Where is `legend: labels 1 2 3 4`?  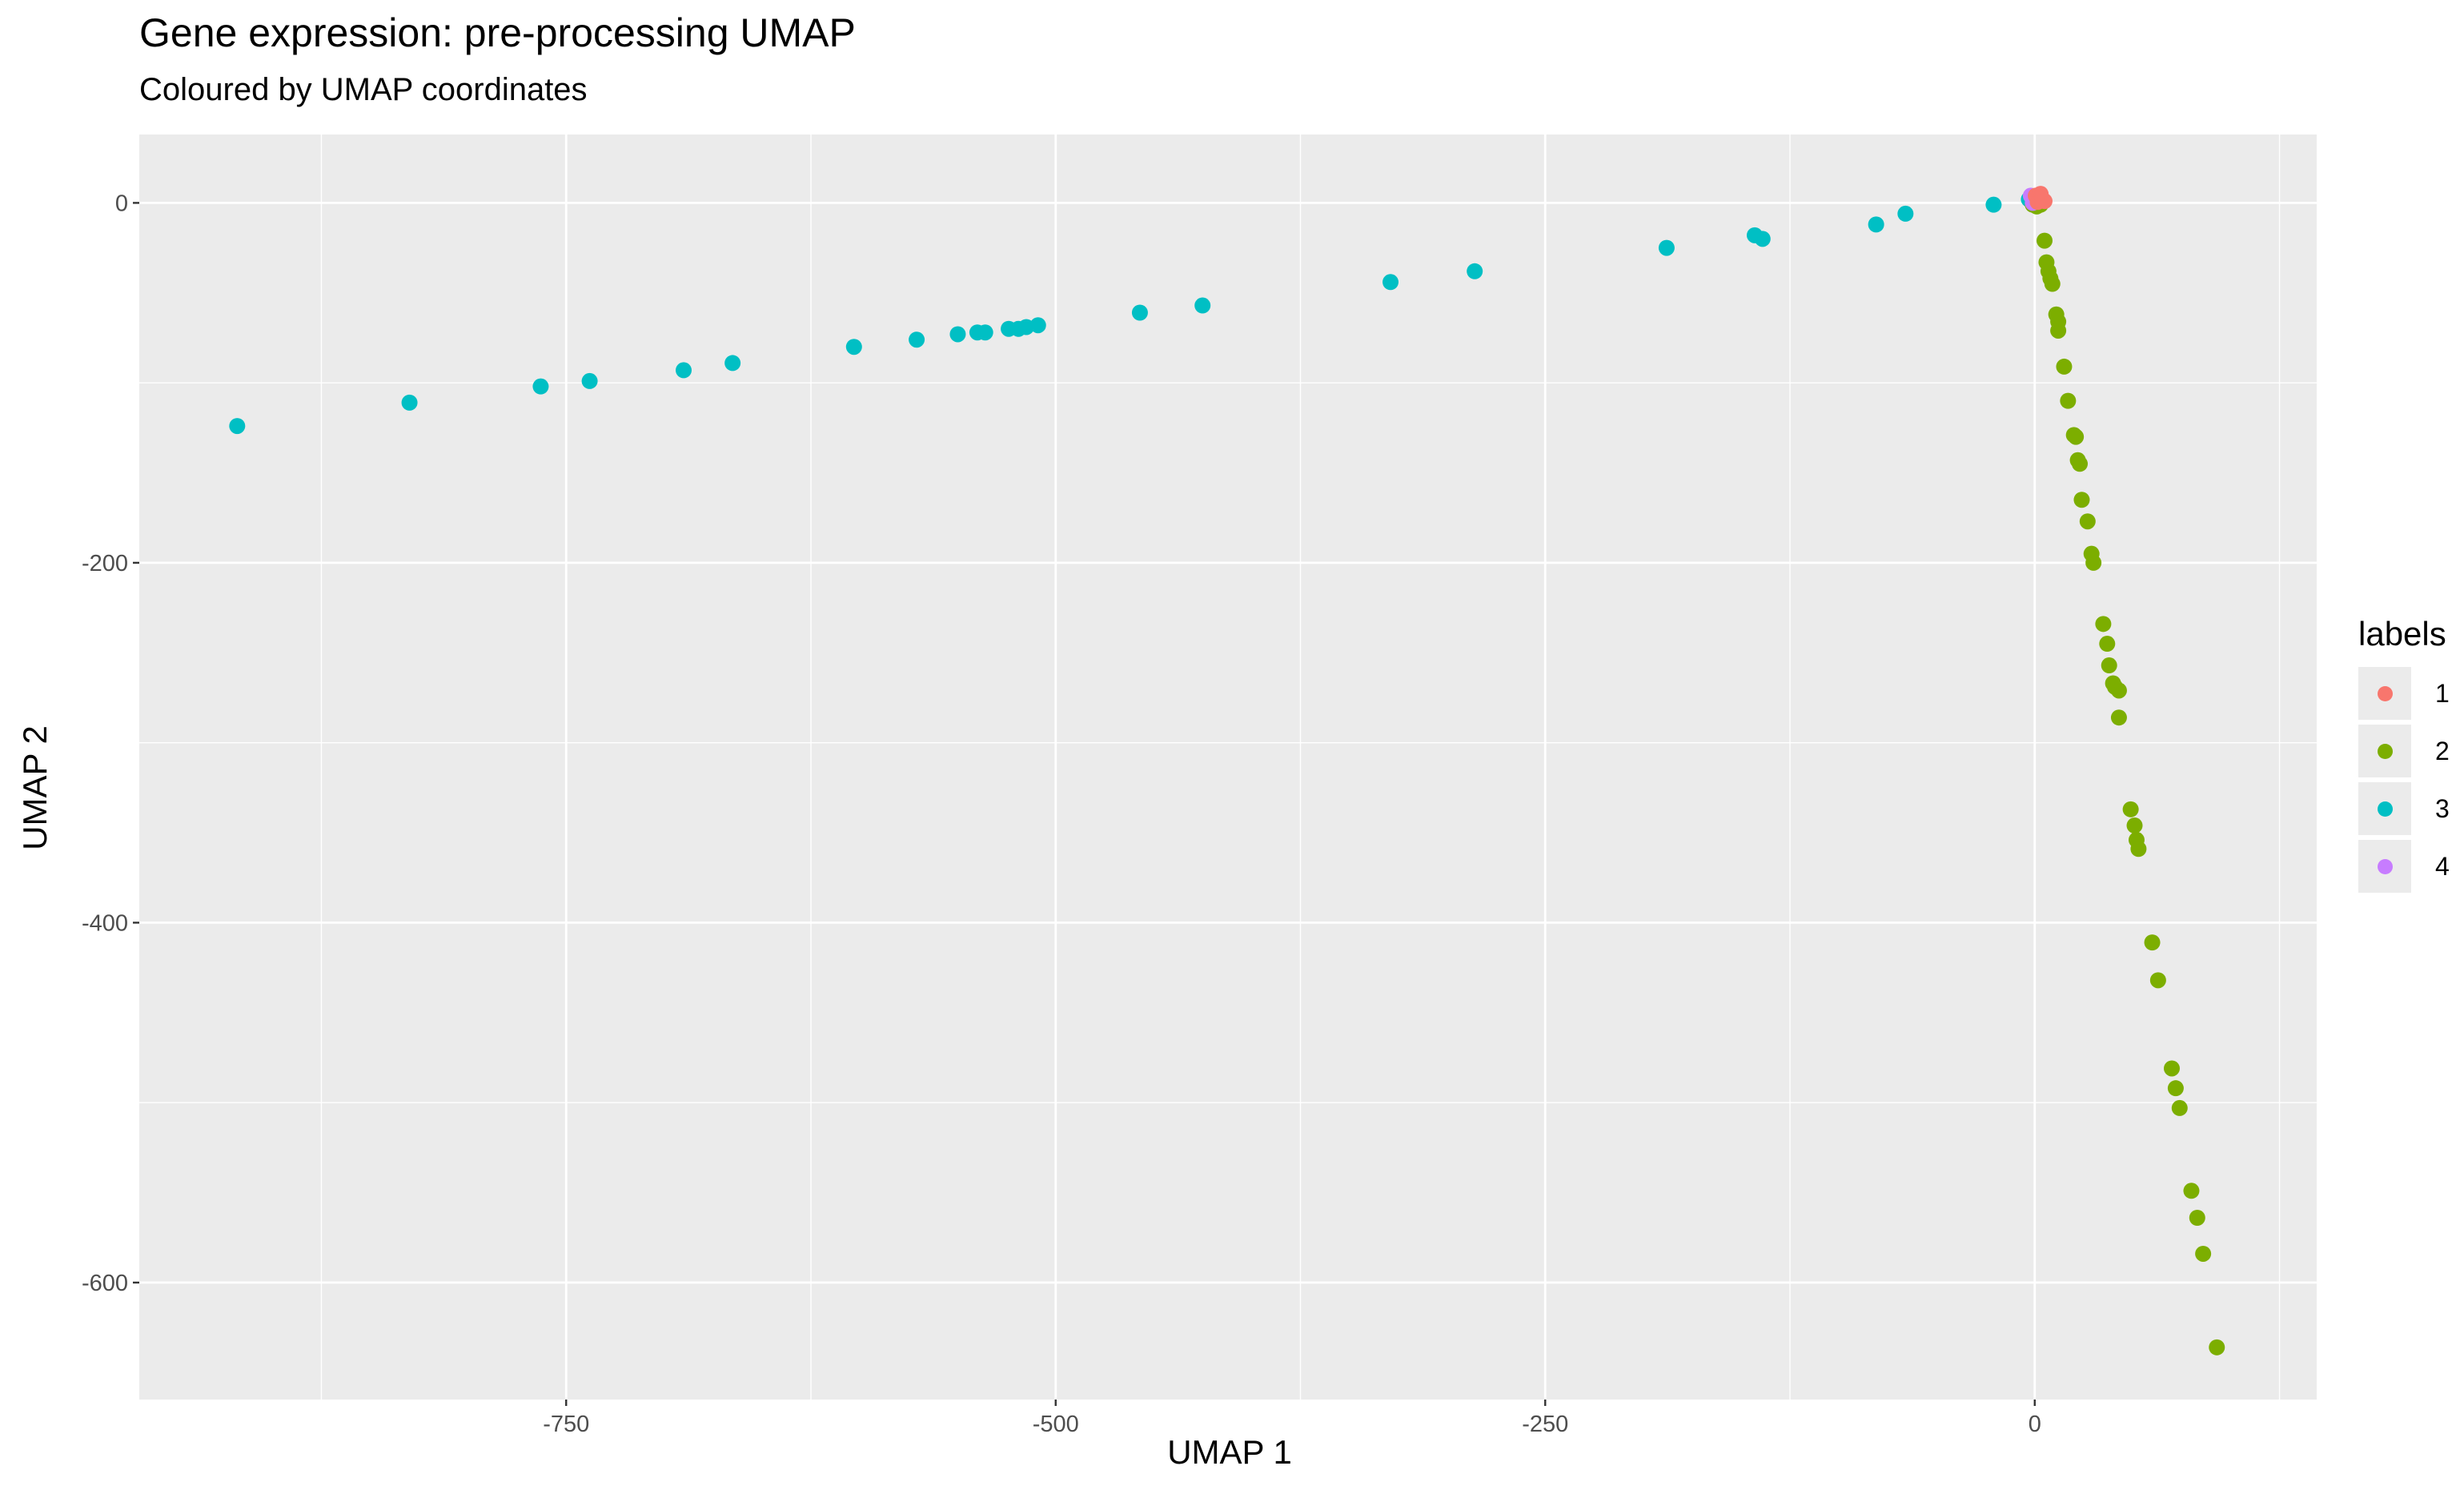 legend: labels 1 2 3 4 is located at coordinates (2404, 755).